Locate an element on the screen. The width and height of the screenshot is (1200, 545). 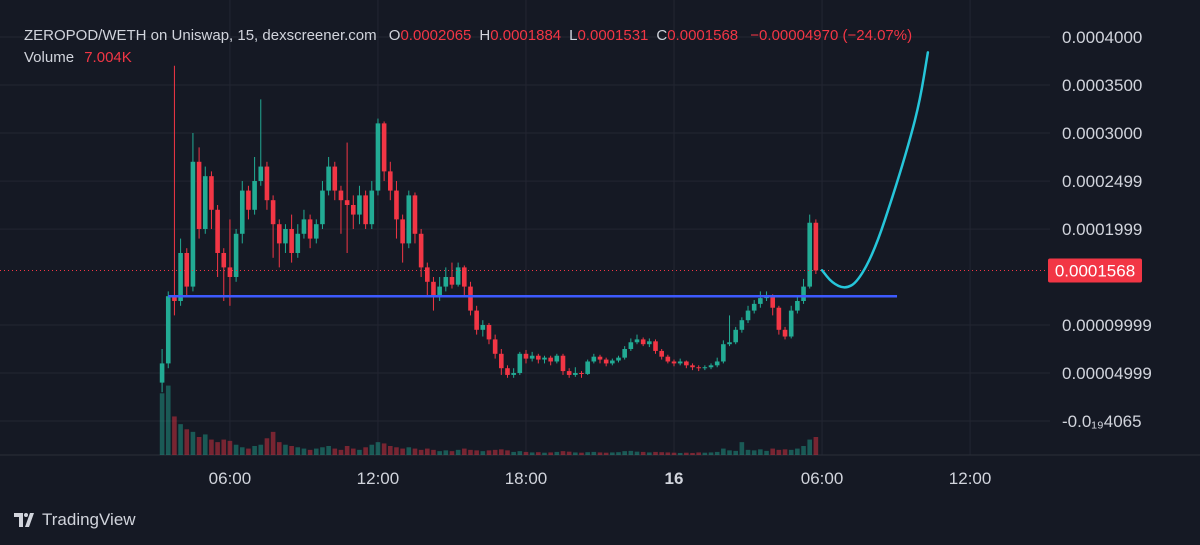
x-tick-label: 06:00 is located at coordinates (822, 478).